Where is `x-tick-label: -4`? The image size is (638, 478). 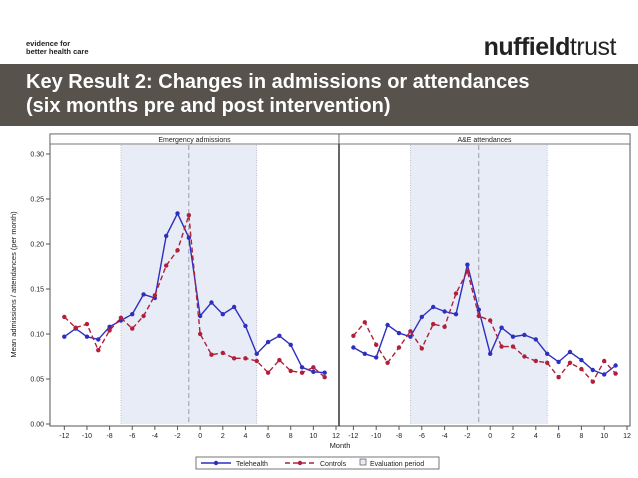 x-tick-label: -4 is located at coordinates (444, 436).